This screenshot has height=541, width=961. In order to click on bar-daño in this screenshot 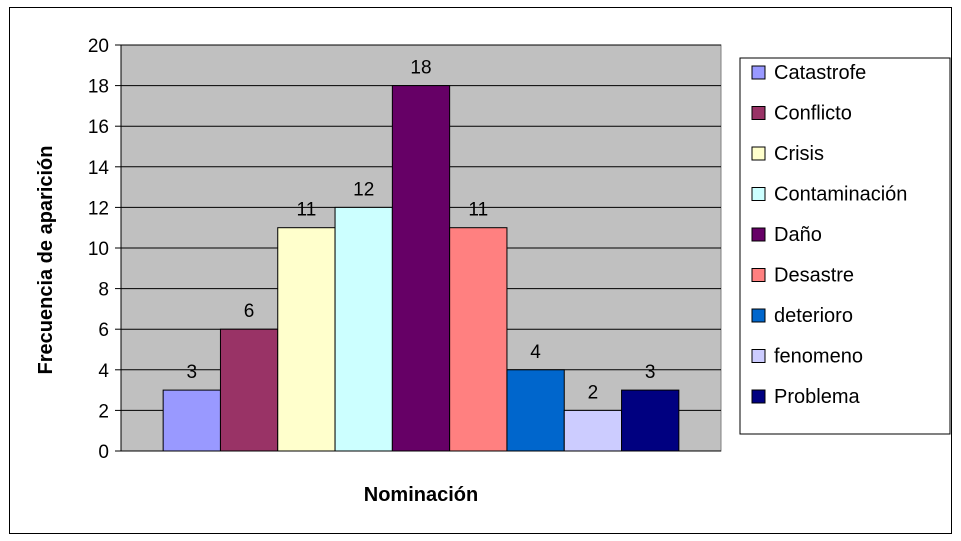, I will do `click(421, 268)`.